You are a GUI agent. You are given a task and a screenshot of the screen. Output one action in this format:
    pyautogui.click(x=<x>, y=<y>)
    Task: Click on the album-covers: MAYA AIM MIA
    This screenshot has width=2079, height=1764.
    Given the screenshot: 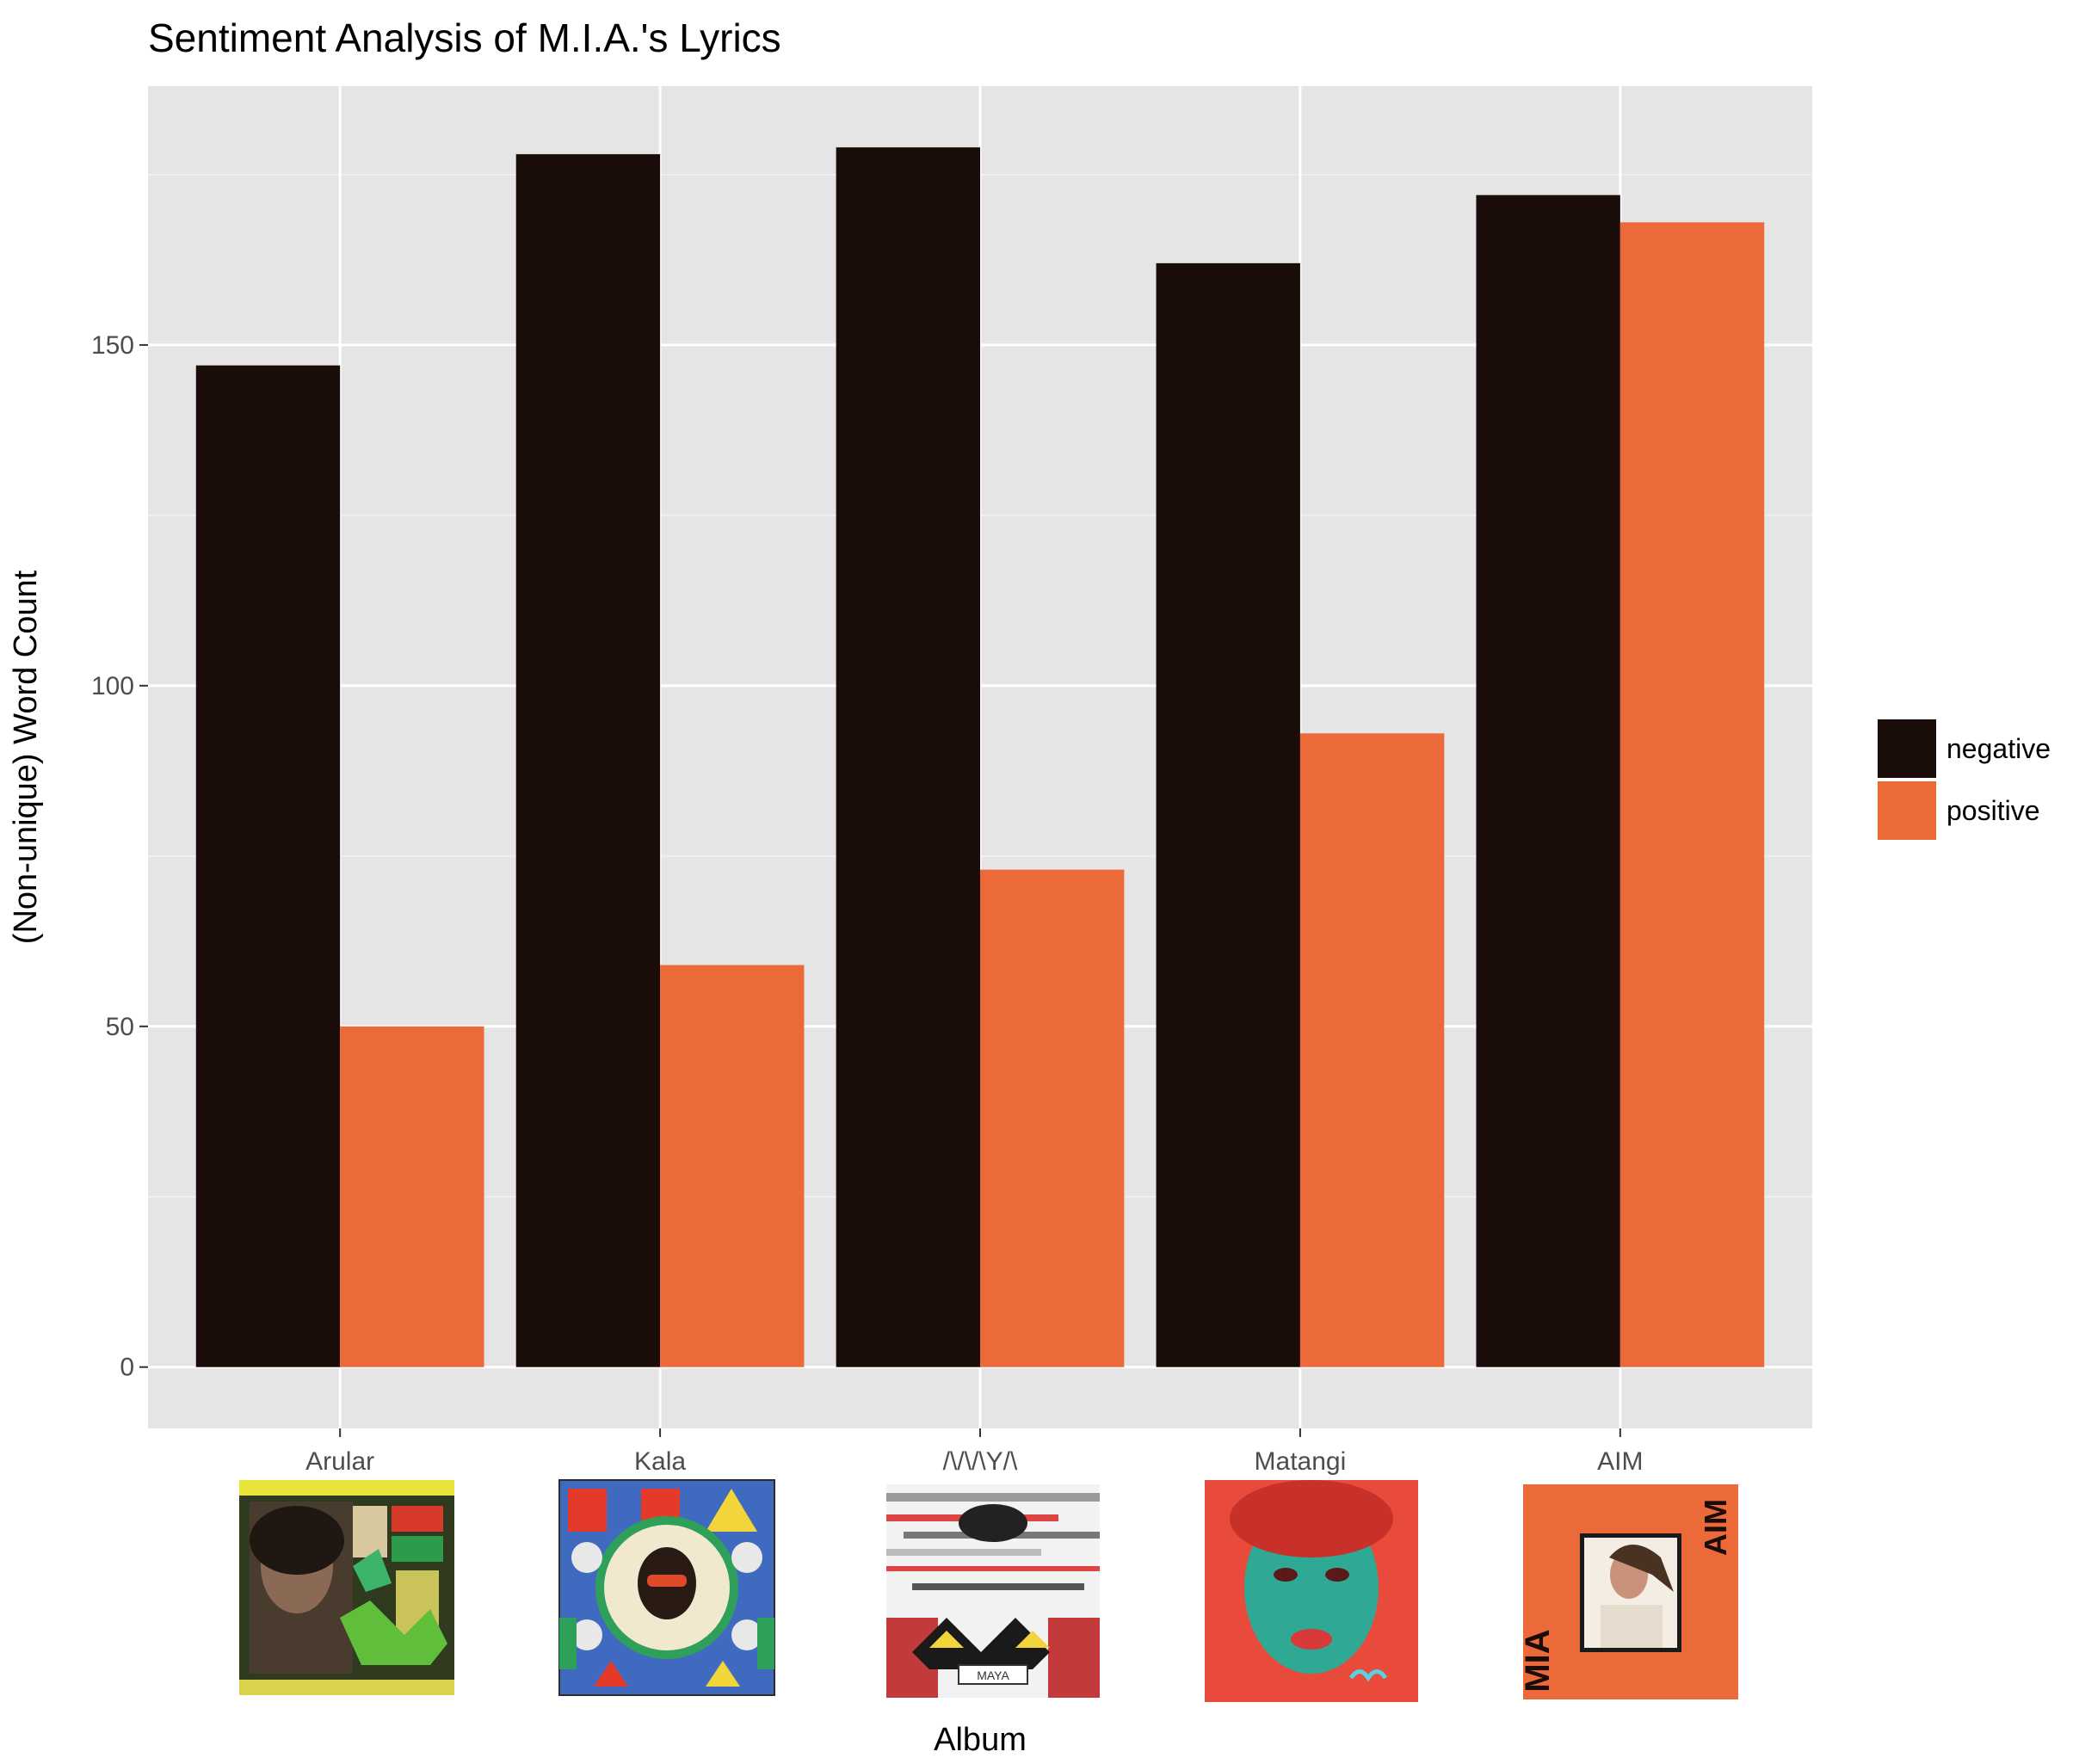 What is the action you would take?
    pyautogui.click(x=988, y=1590)
    